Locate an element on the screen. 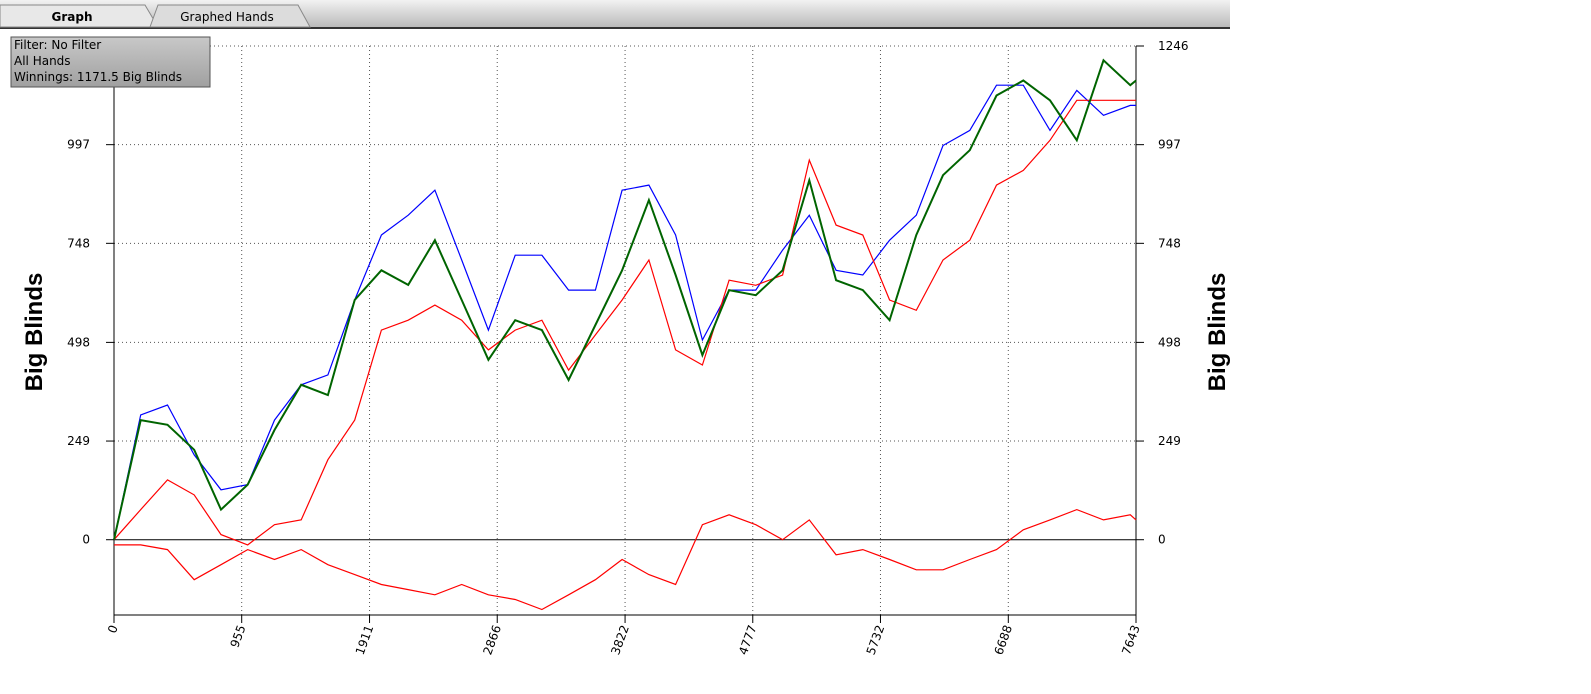 This screenshot has height=694, width=1591. x-tick-label: 6688 is located at coordinates (1004, 639).